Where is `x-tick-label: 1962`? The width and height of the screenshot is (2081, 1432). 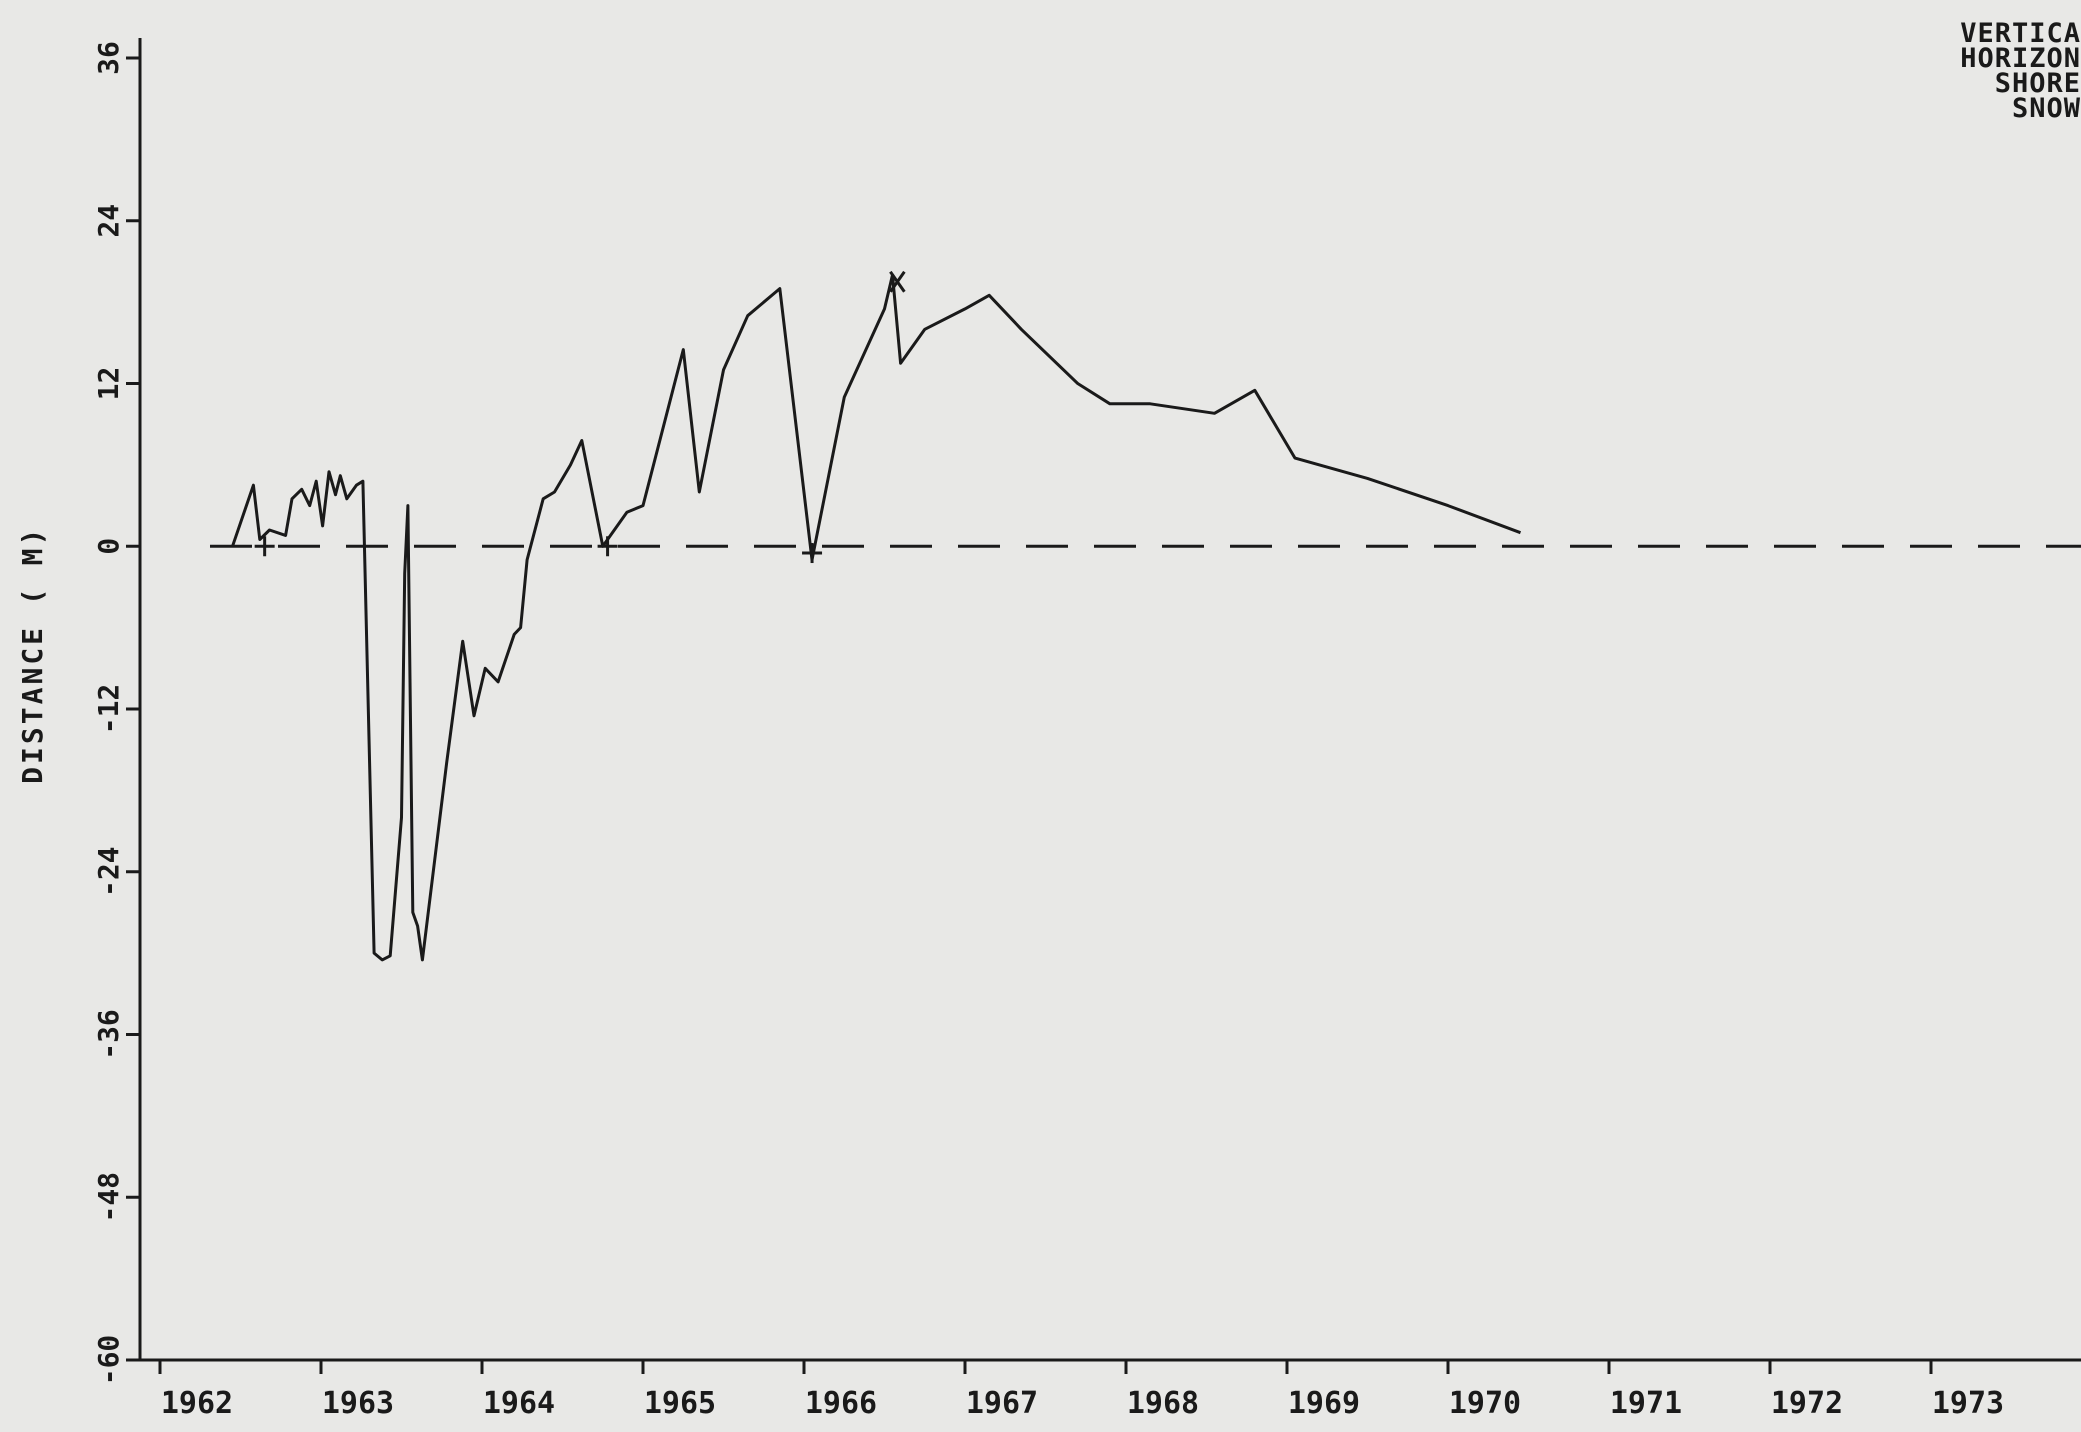 x-tick-label: 1962 is located at coordinates (197, 1403).